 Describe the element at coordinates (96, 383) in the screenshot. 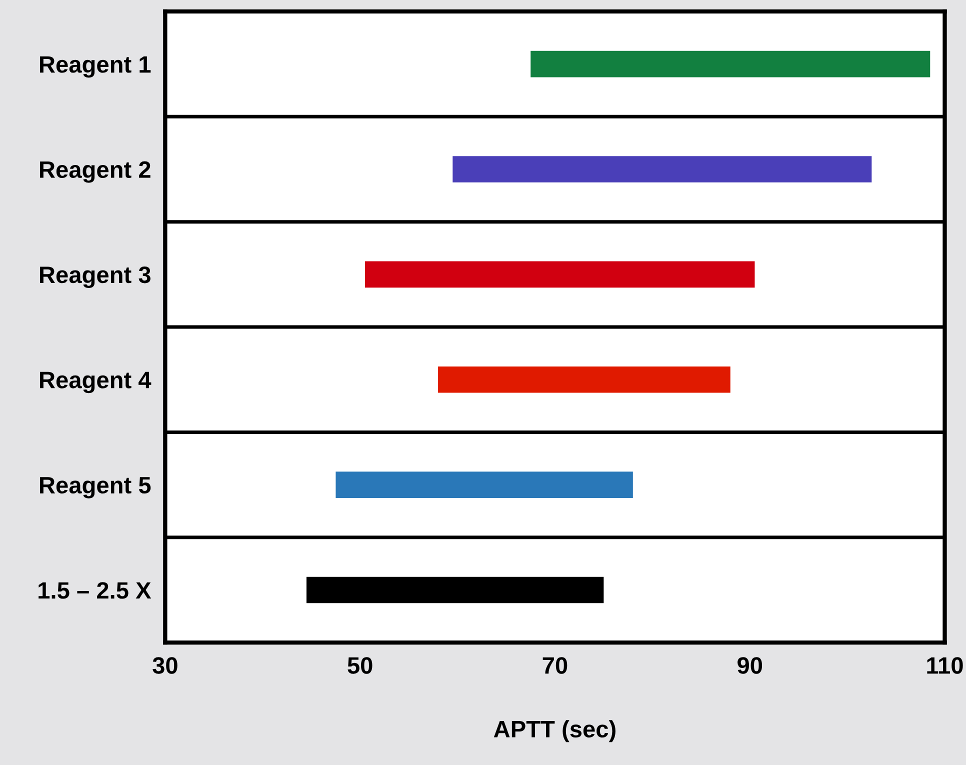

I see `y-tick-label: Reagent 4` at that location.